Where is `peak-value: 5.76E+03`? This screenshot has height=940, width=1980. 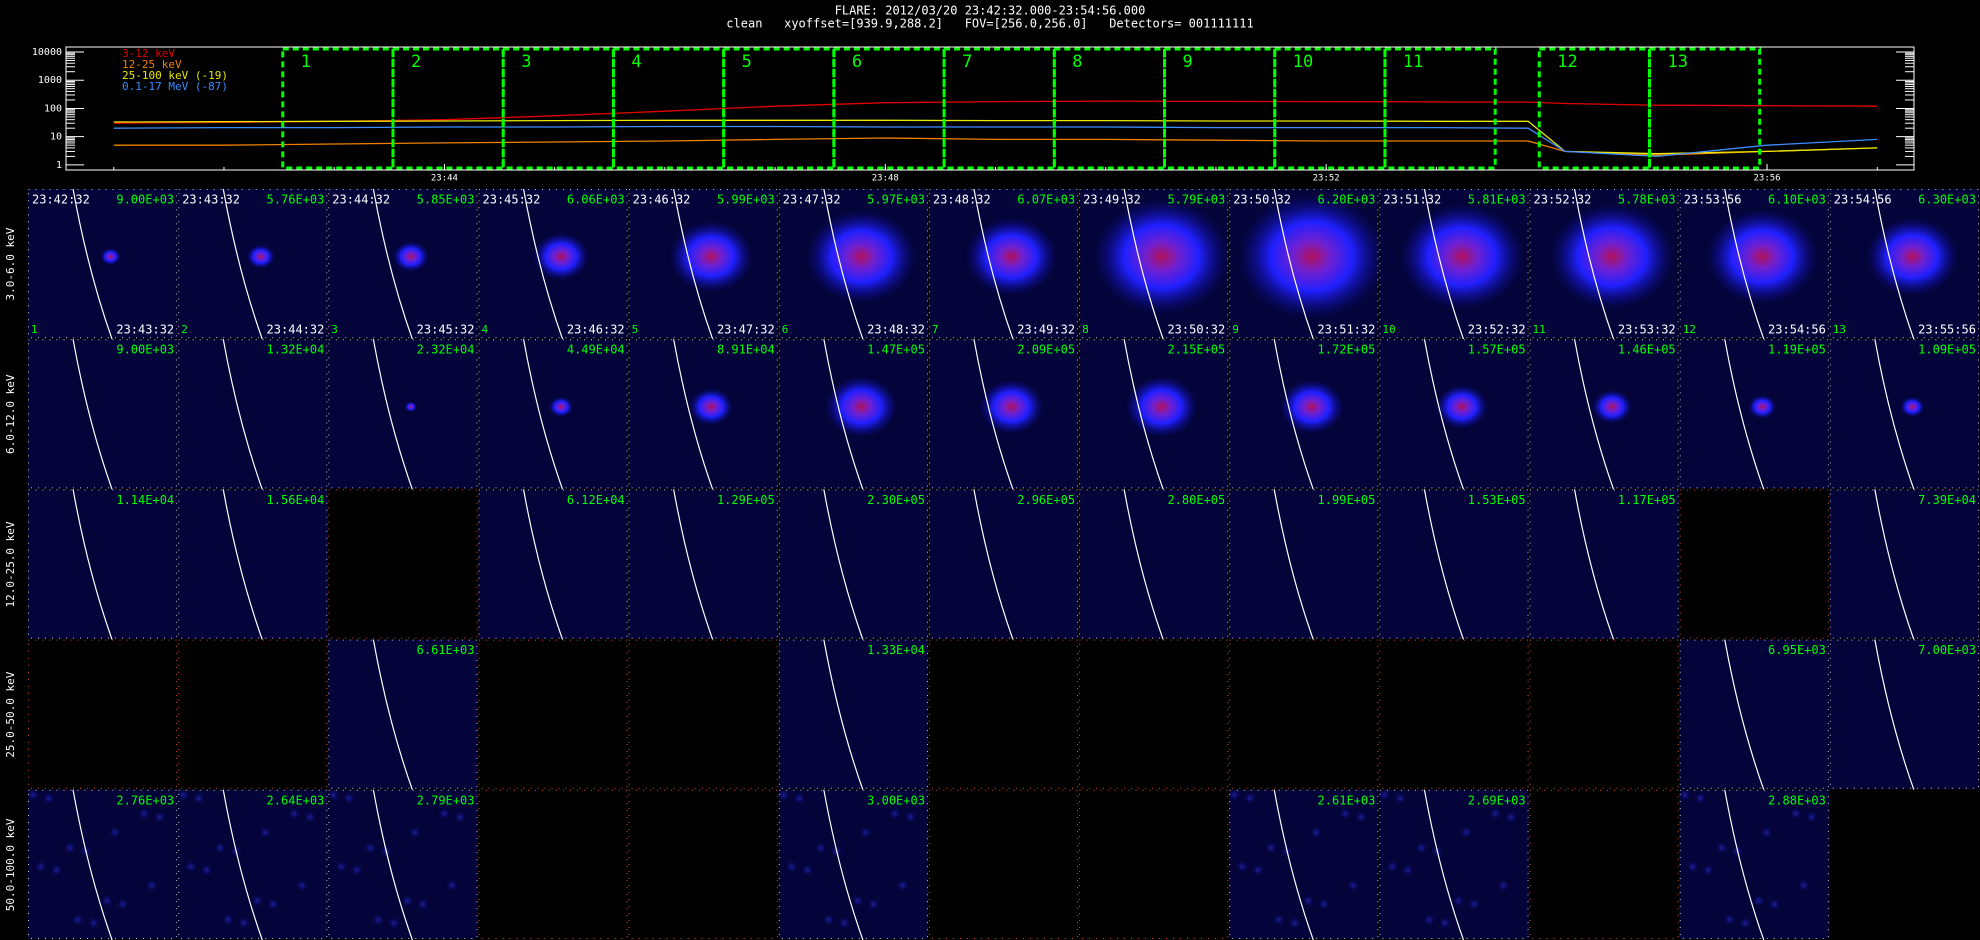
peak-value: 5.76E+03 is located at coordinates (296, 200).